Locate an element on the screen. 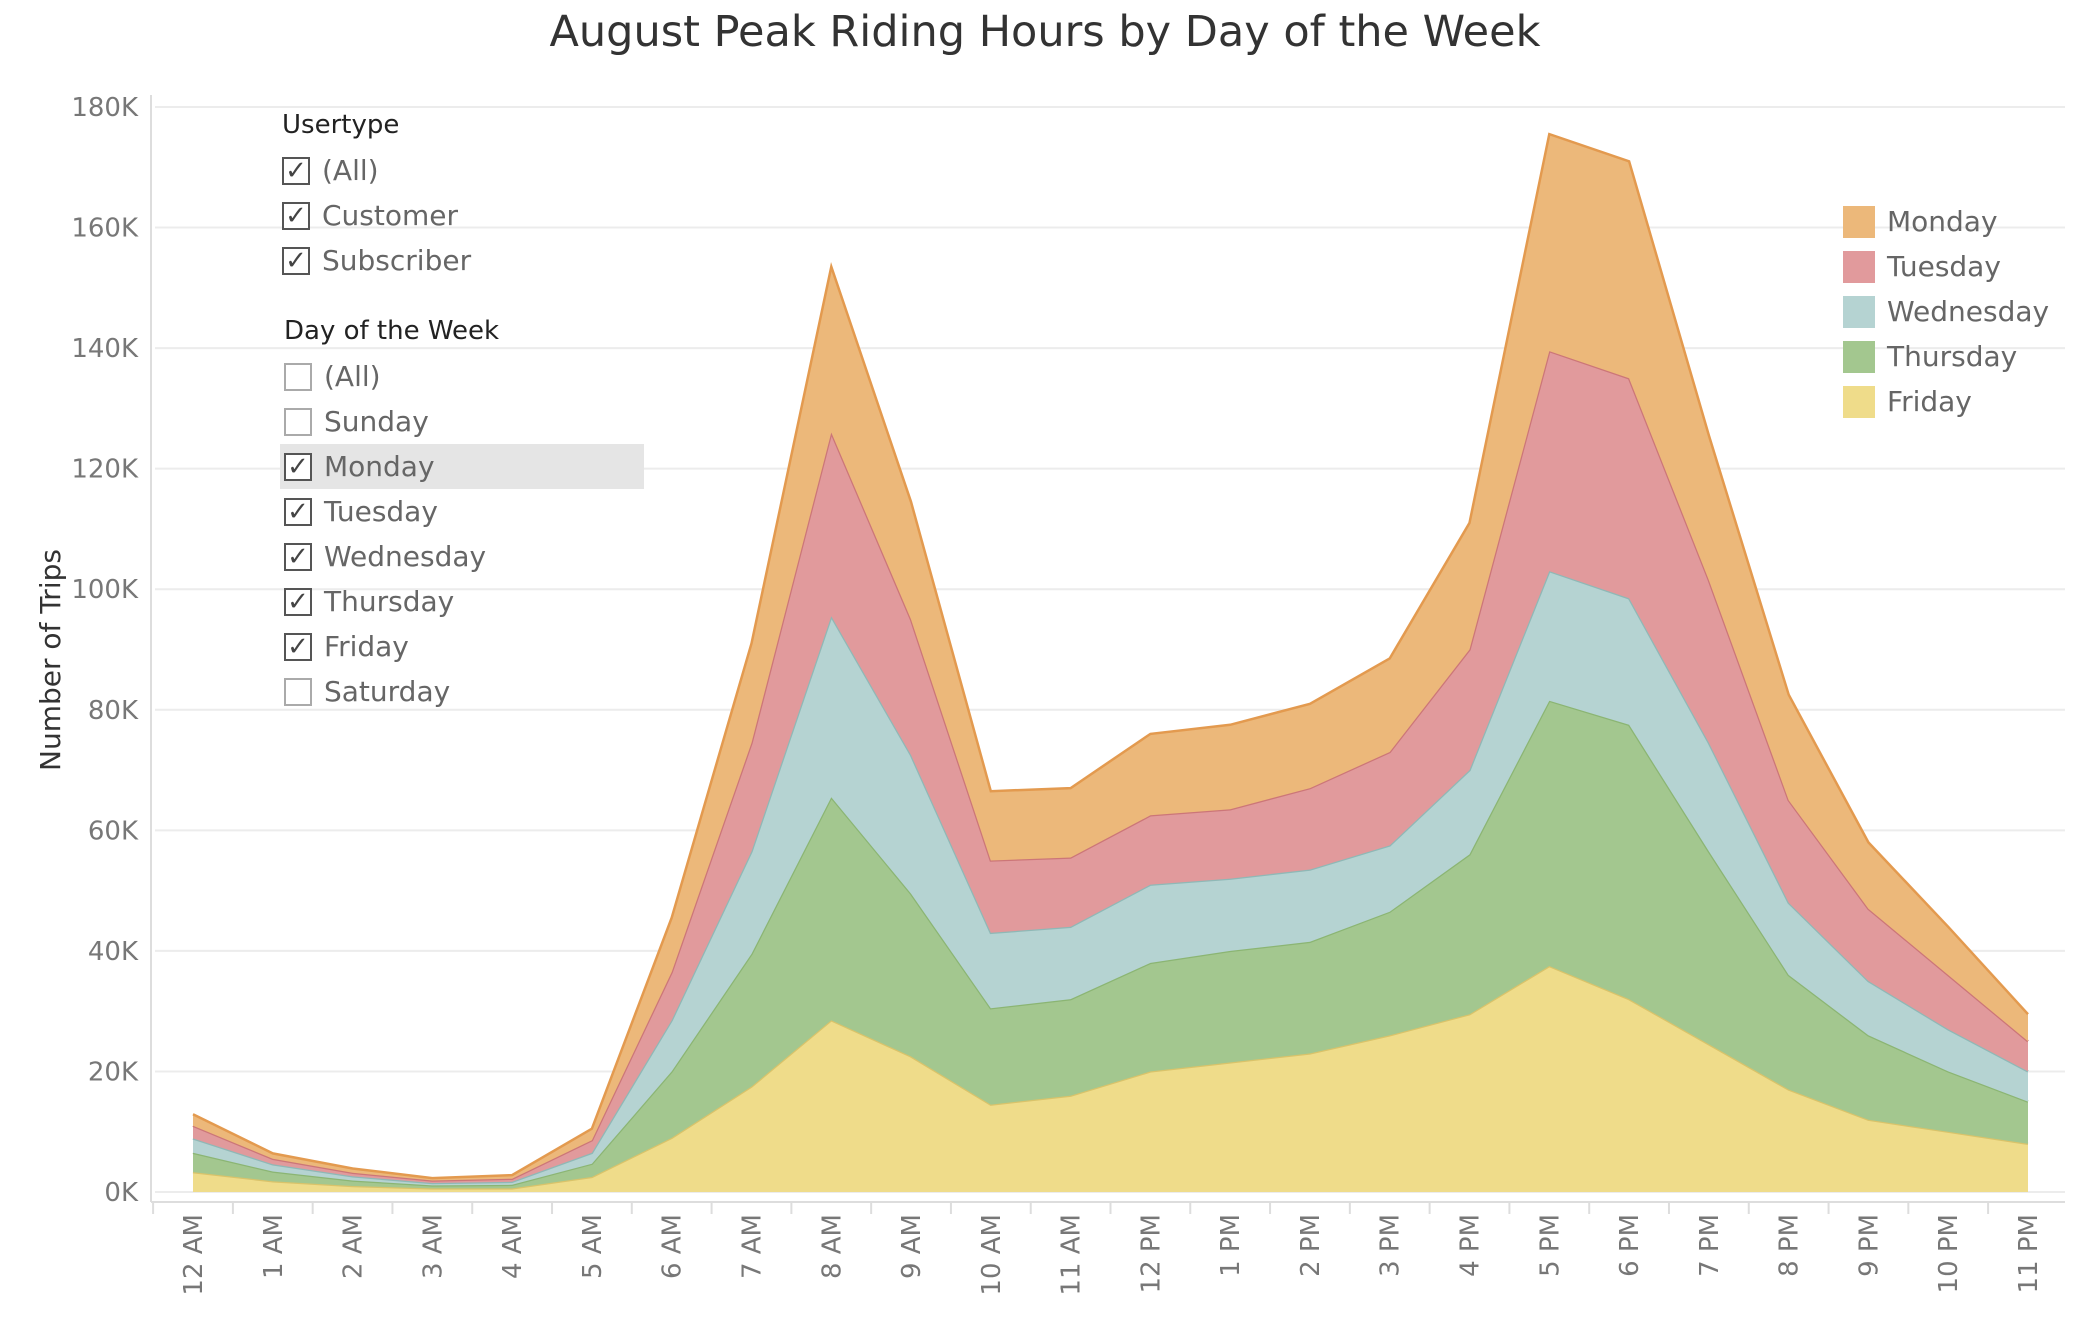  day-option-monday: ✓ Monday is located at coordinates (462, 466).